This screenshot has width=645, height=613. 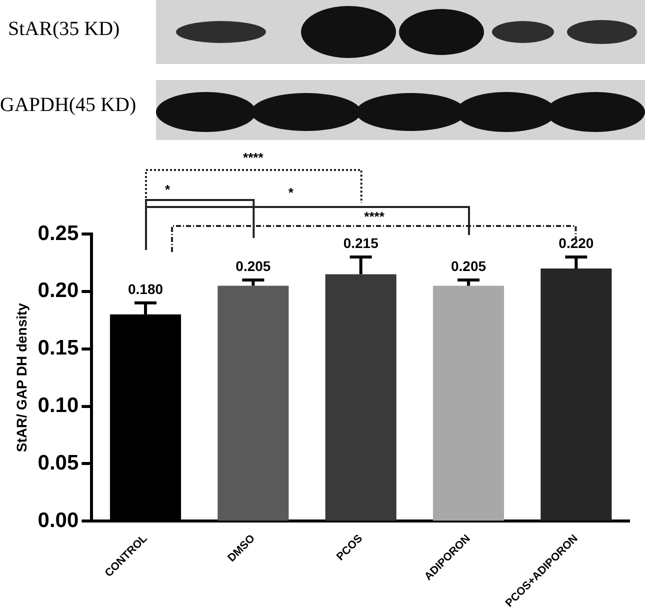 What do you see at coordinates (64, 29) in the screenshot?
I see `text: StAR(35 KD)` at bounding box center [64, 29].